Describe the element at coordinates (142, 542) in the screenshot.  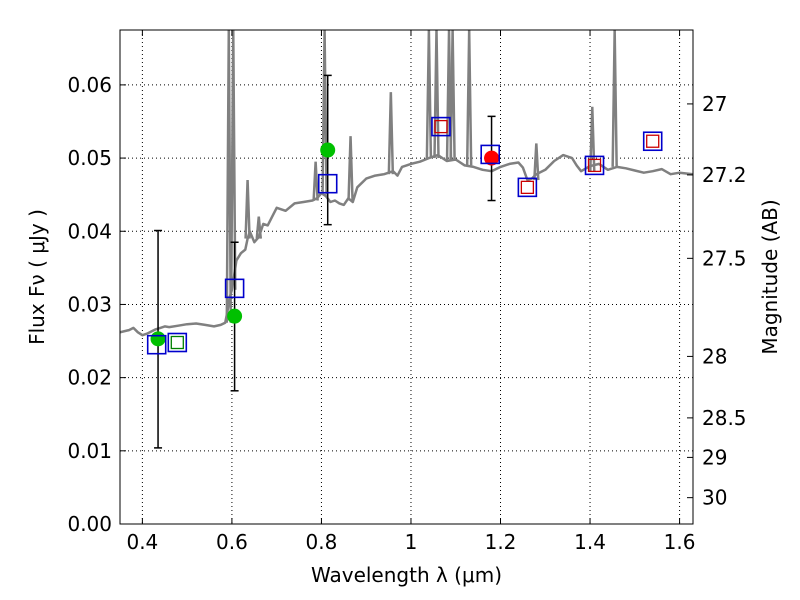
I see `x-tick-label: 0.4` at that location.